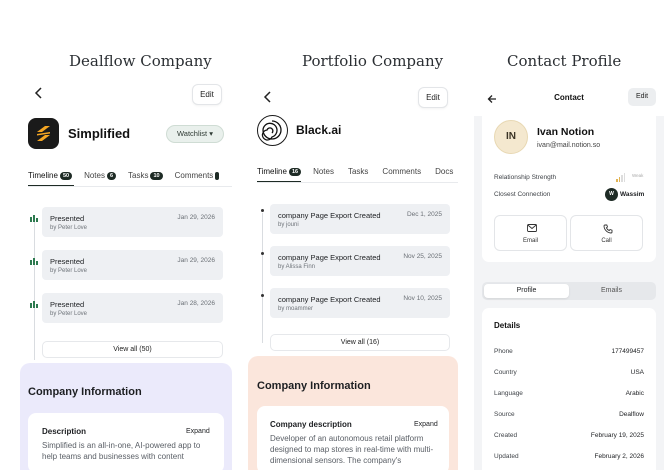  I want to click on segment-emails: Emails, so click(611, 290).